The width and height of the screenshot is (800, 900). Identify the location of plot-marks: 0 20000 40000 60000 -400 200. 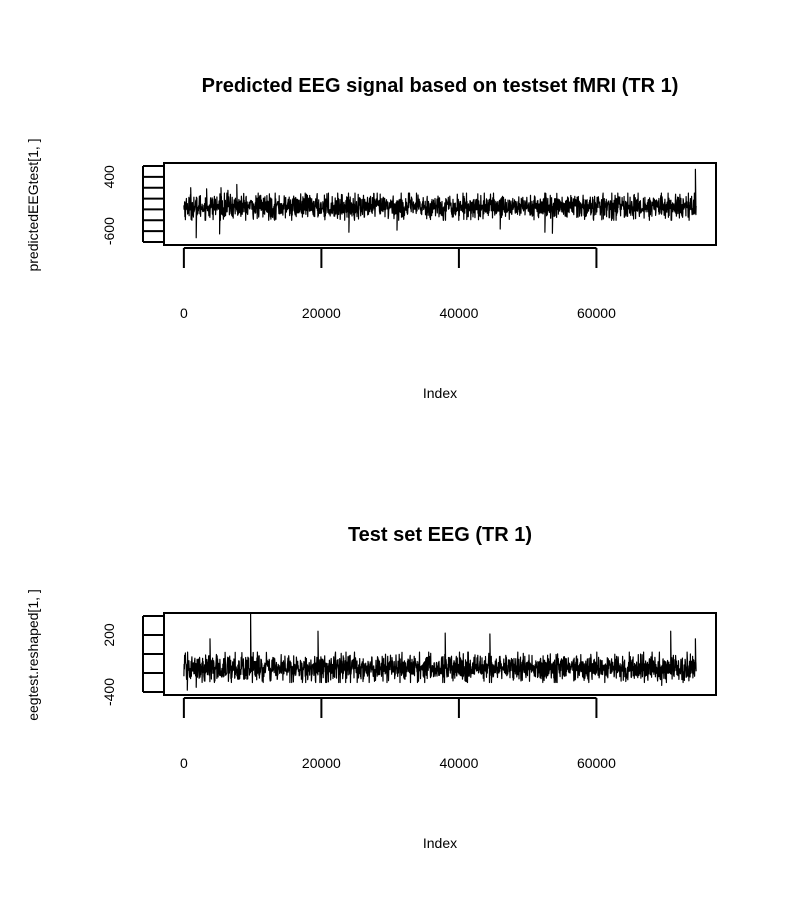
(409, 691).